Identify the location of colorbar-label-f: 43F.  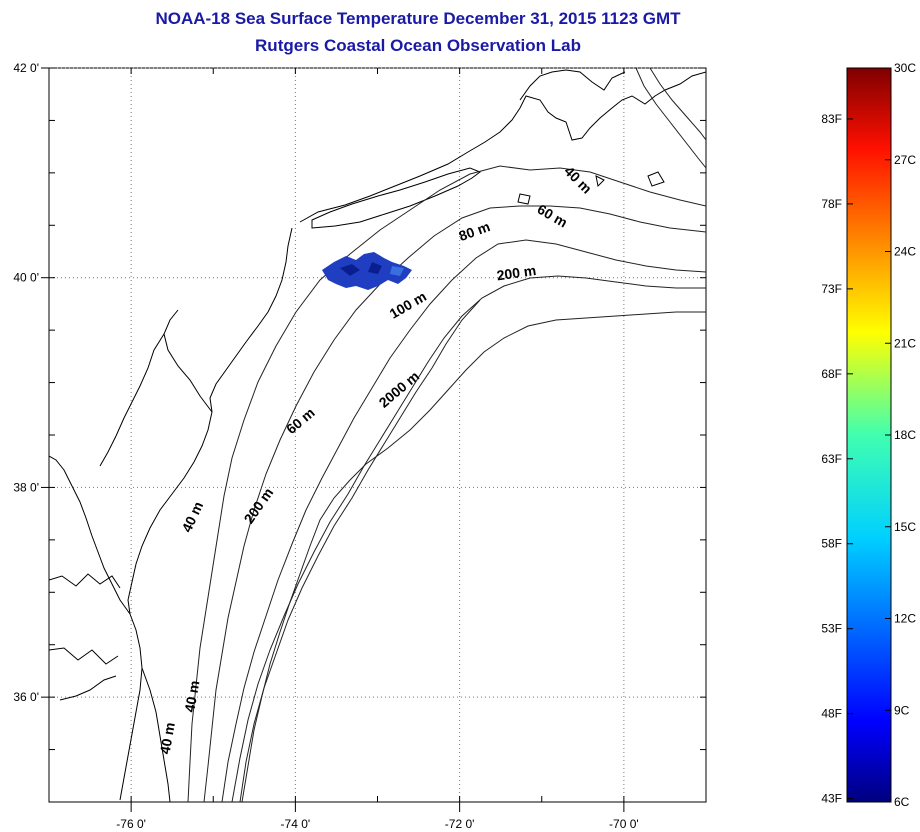
(831, 799).